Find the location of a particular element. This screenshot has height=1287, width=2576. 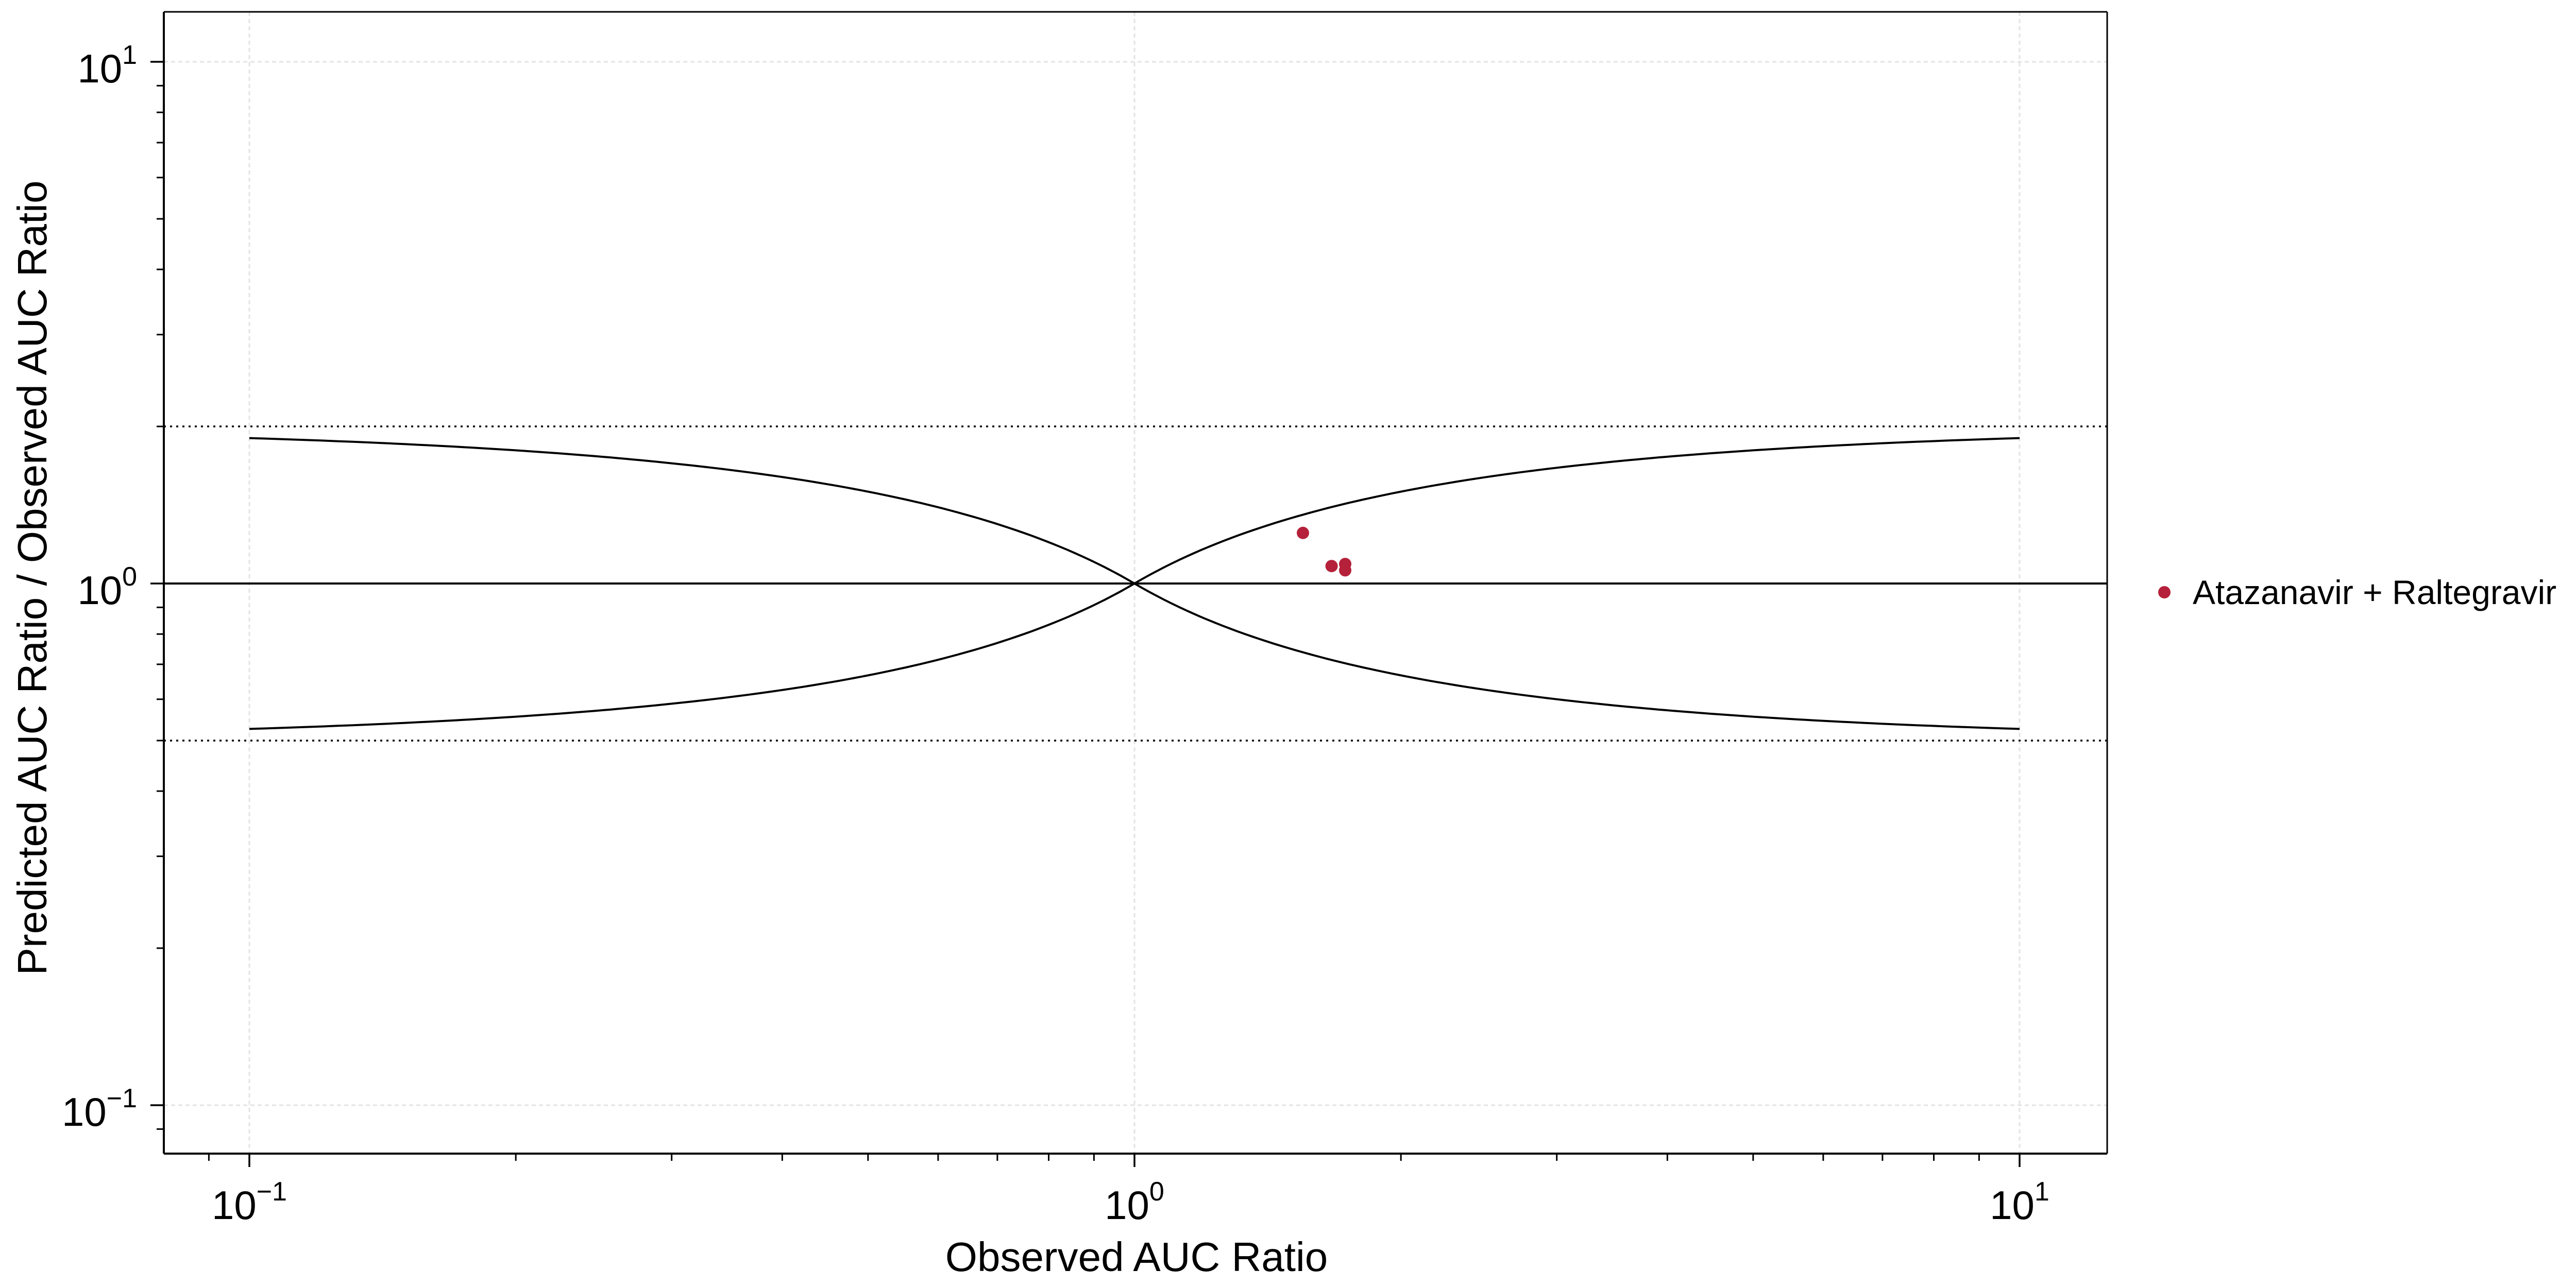

data-points is located at coordinates (1324, 551).